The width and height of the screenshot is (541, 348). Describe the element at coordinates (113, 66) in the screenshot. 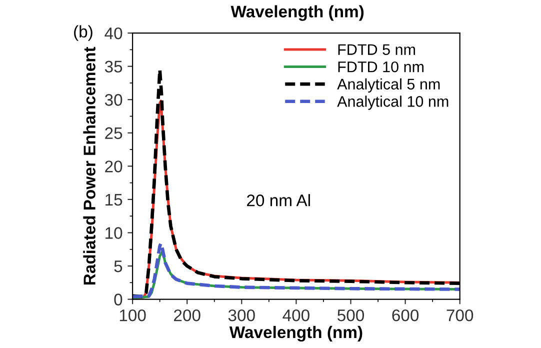

I see `y-tick-label: 35` at that location.